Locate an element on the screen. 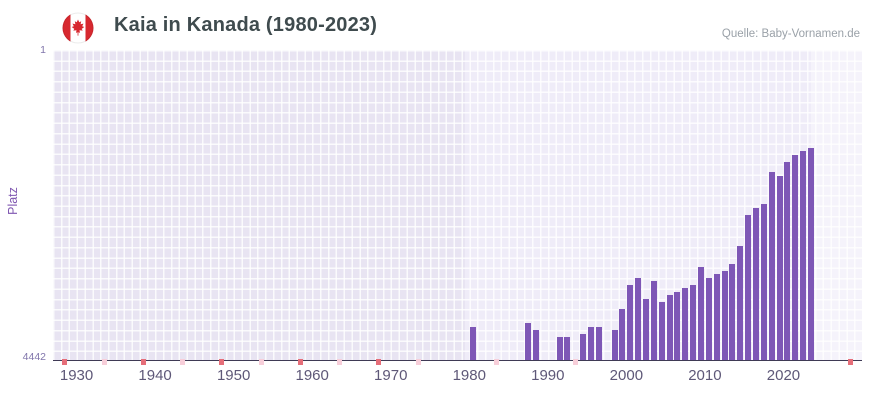 The height and width of the screenshot is (402, 873). rank-bar-1988 is located at coordinates (536, 345).